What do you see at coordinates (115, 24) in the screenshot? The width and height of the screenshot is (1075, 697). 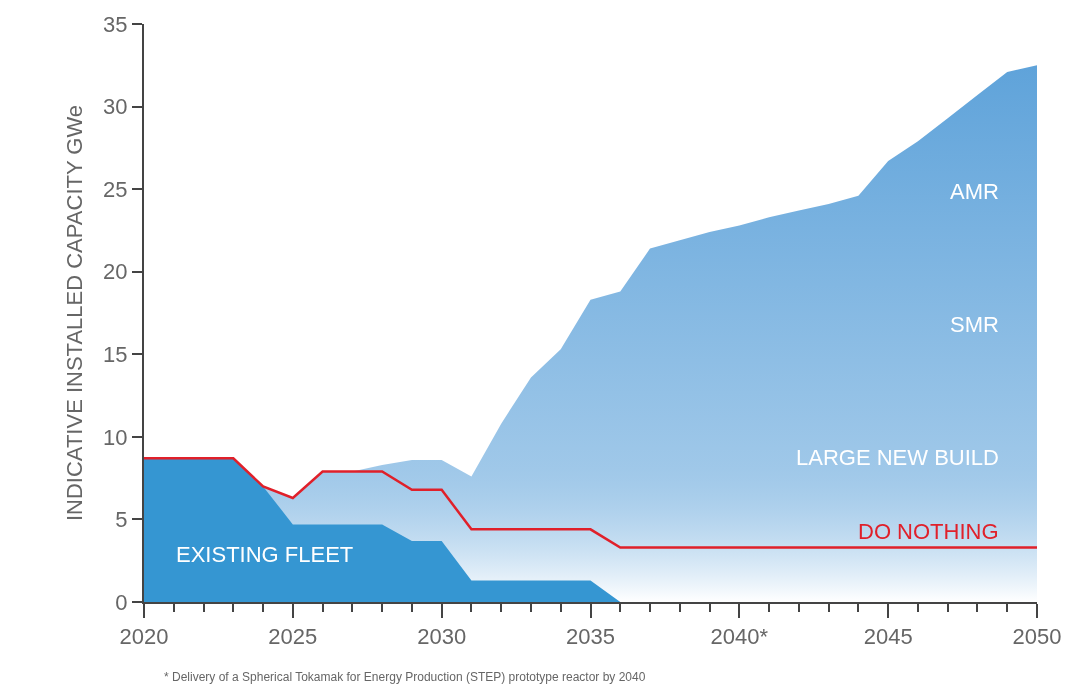 I see `y-tick-label: 35` at bounding box center [115, 24].